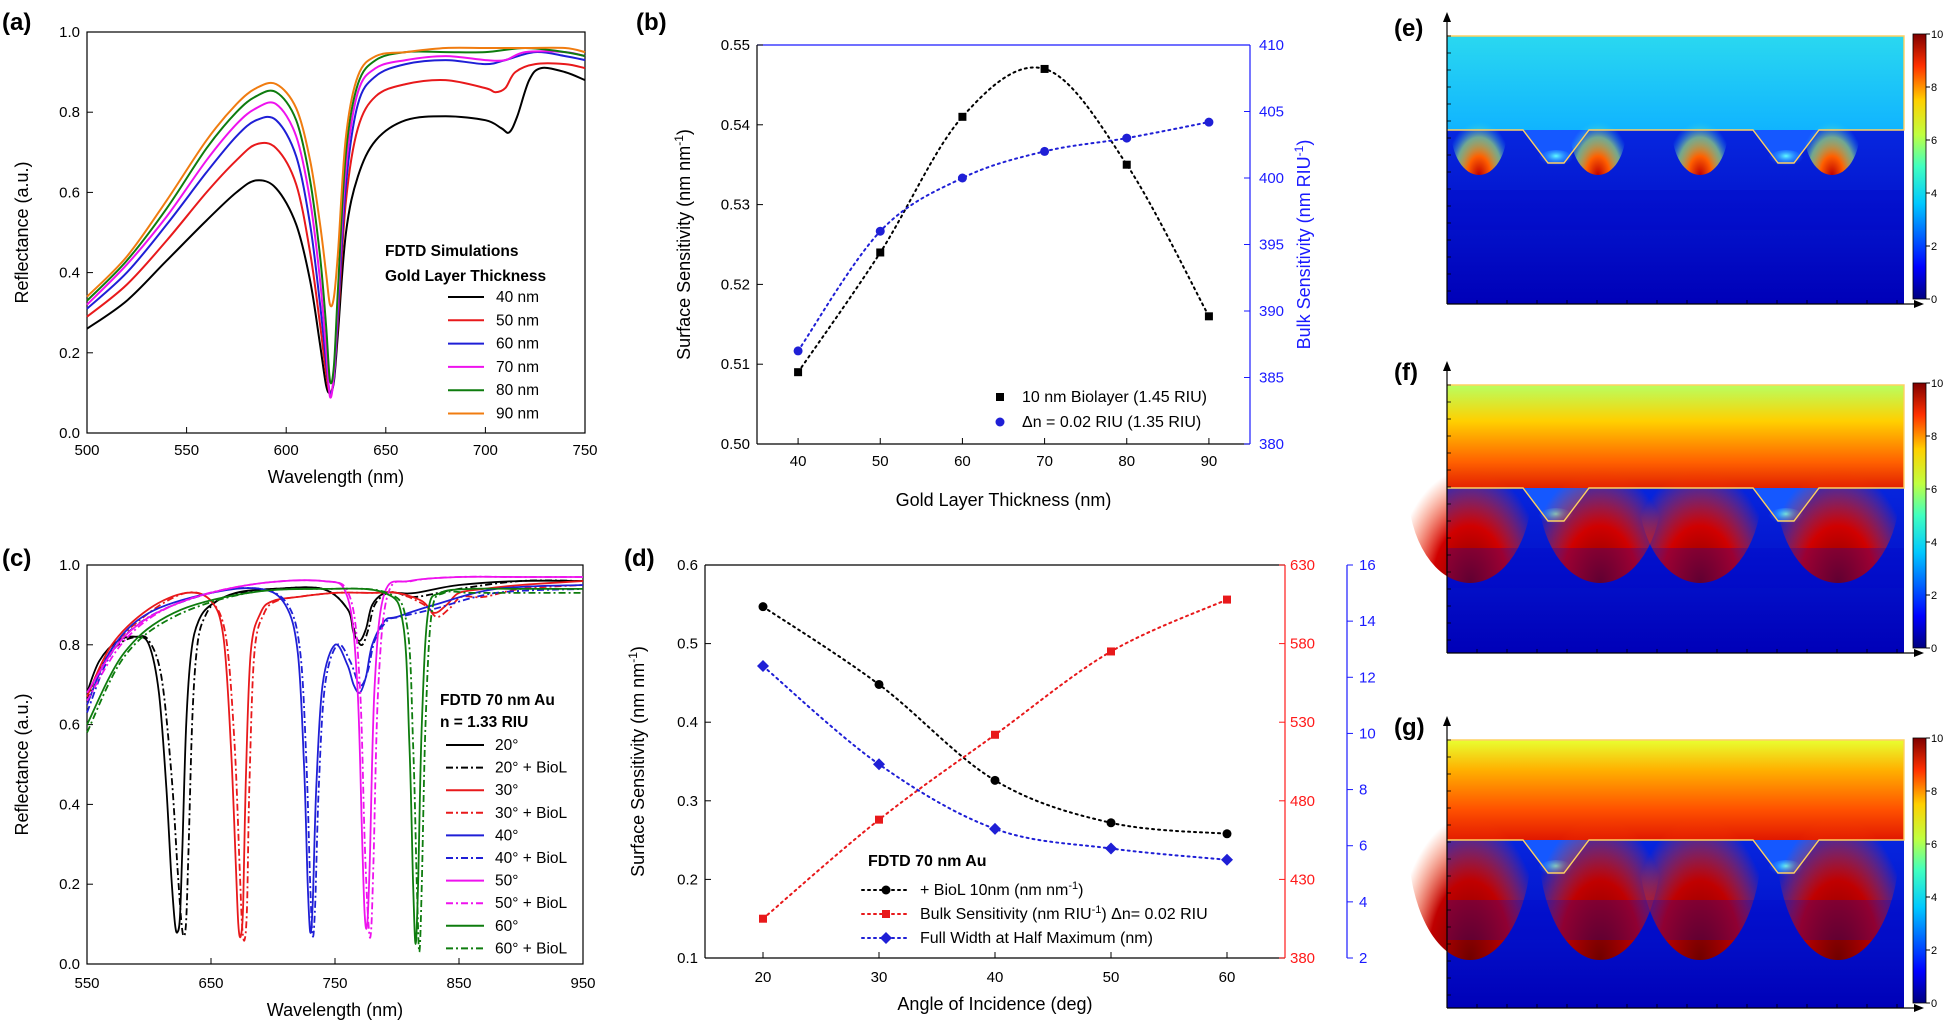  Describe the element at coordinates (735, 364) in the screenshot. I see `y-tick-label: 0.51` at that location.